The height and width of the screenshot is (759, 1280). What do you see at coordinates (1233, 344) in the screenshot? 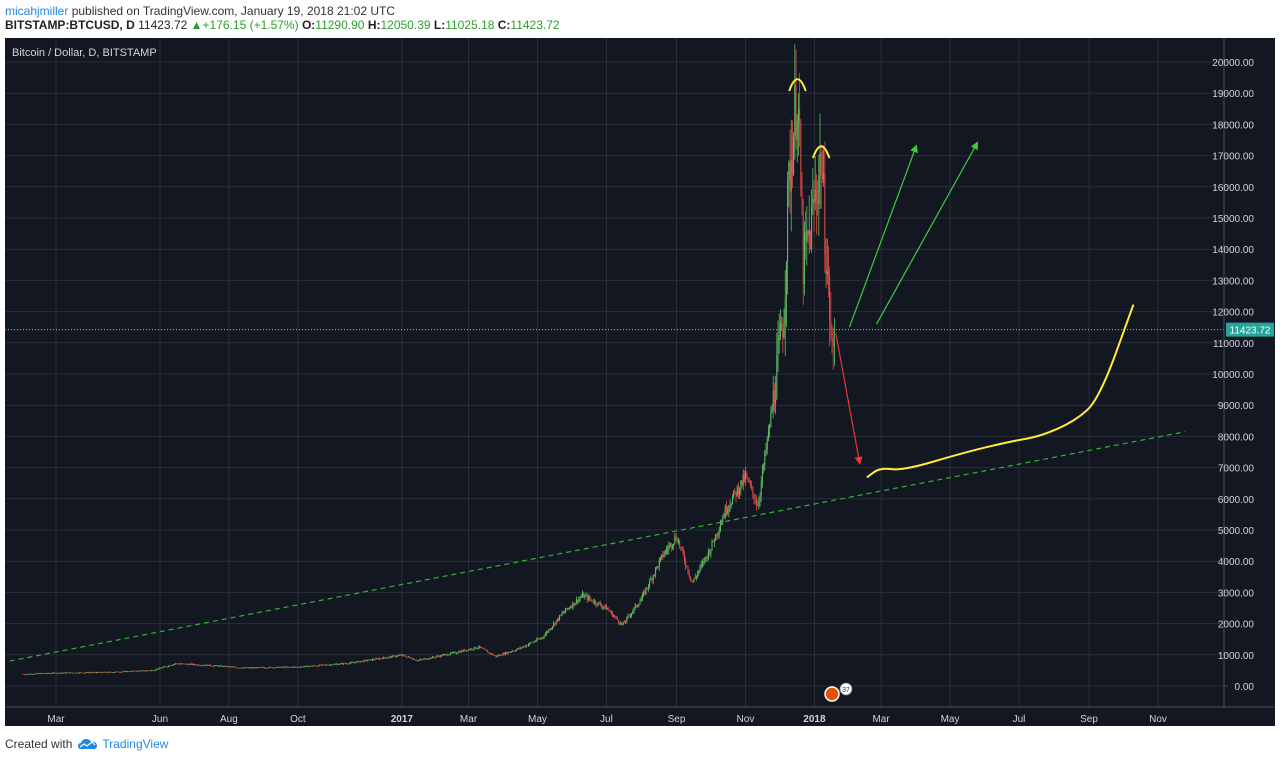
I see `y-tick-label: 11000.00` at bounding box center [1233, 344].